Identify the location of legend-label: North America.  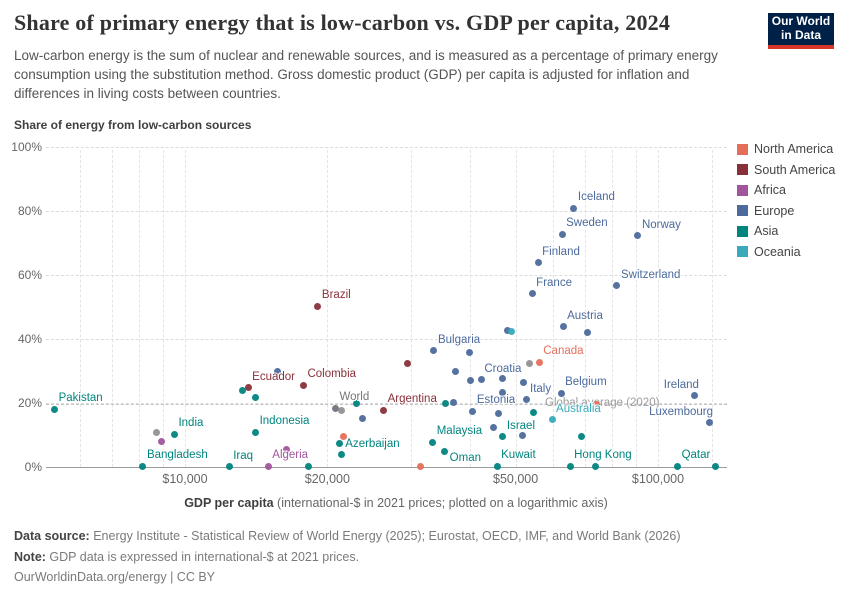
(794, 149).